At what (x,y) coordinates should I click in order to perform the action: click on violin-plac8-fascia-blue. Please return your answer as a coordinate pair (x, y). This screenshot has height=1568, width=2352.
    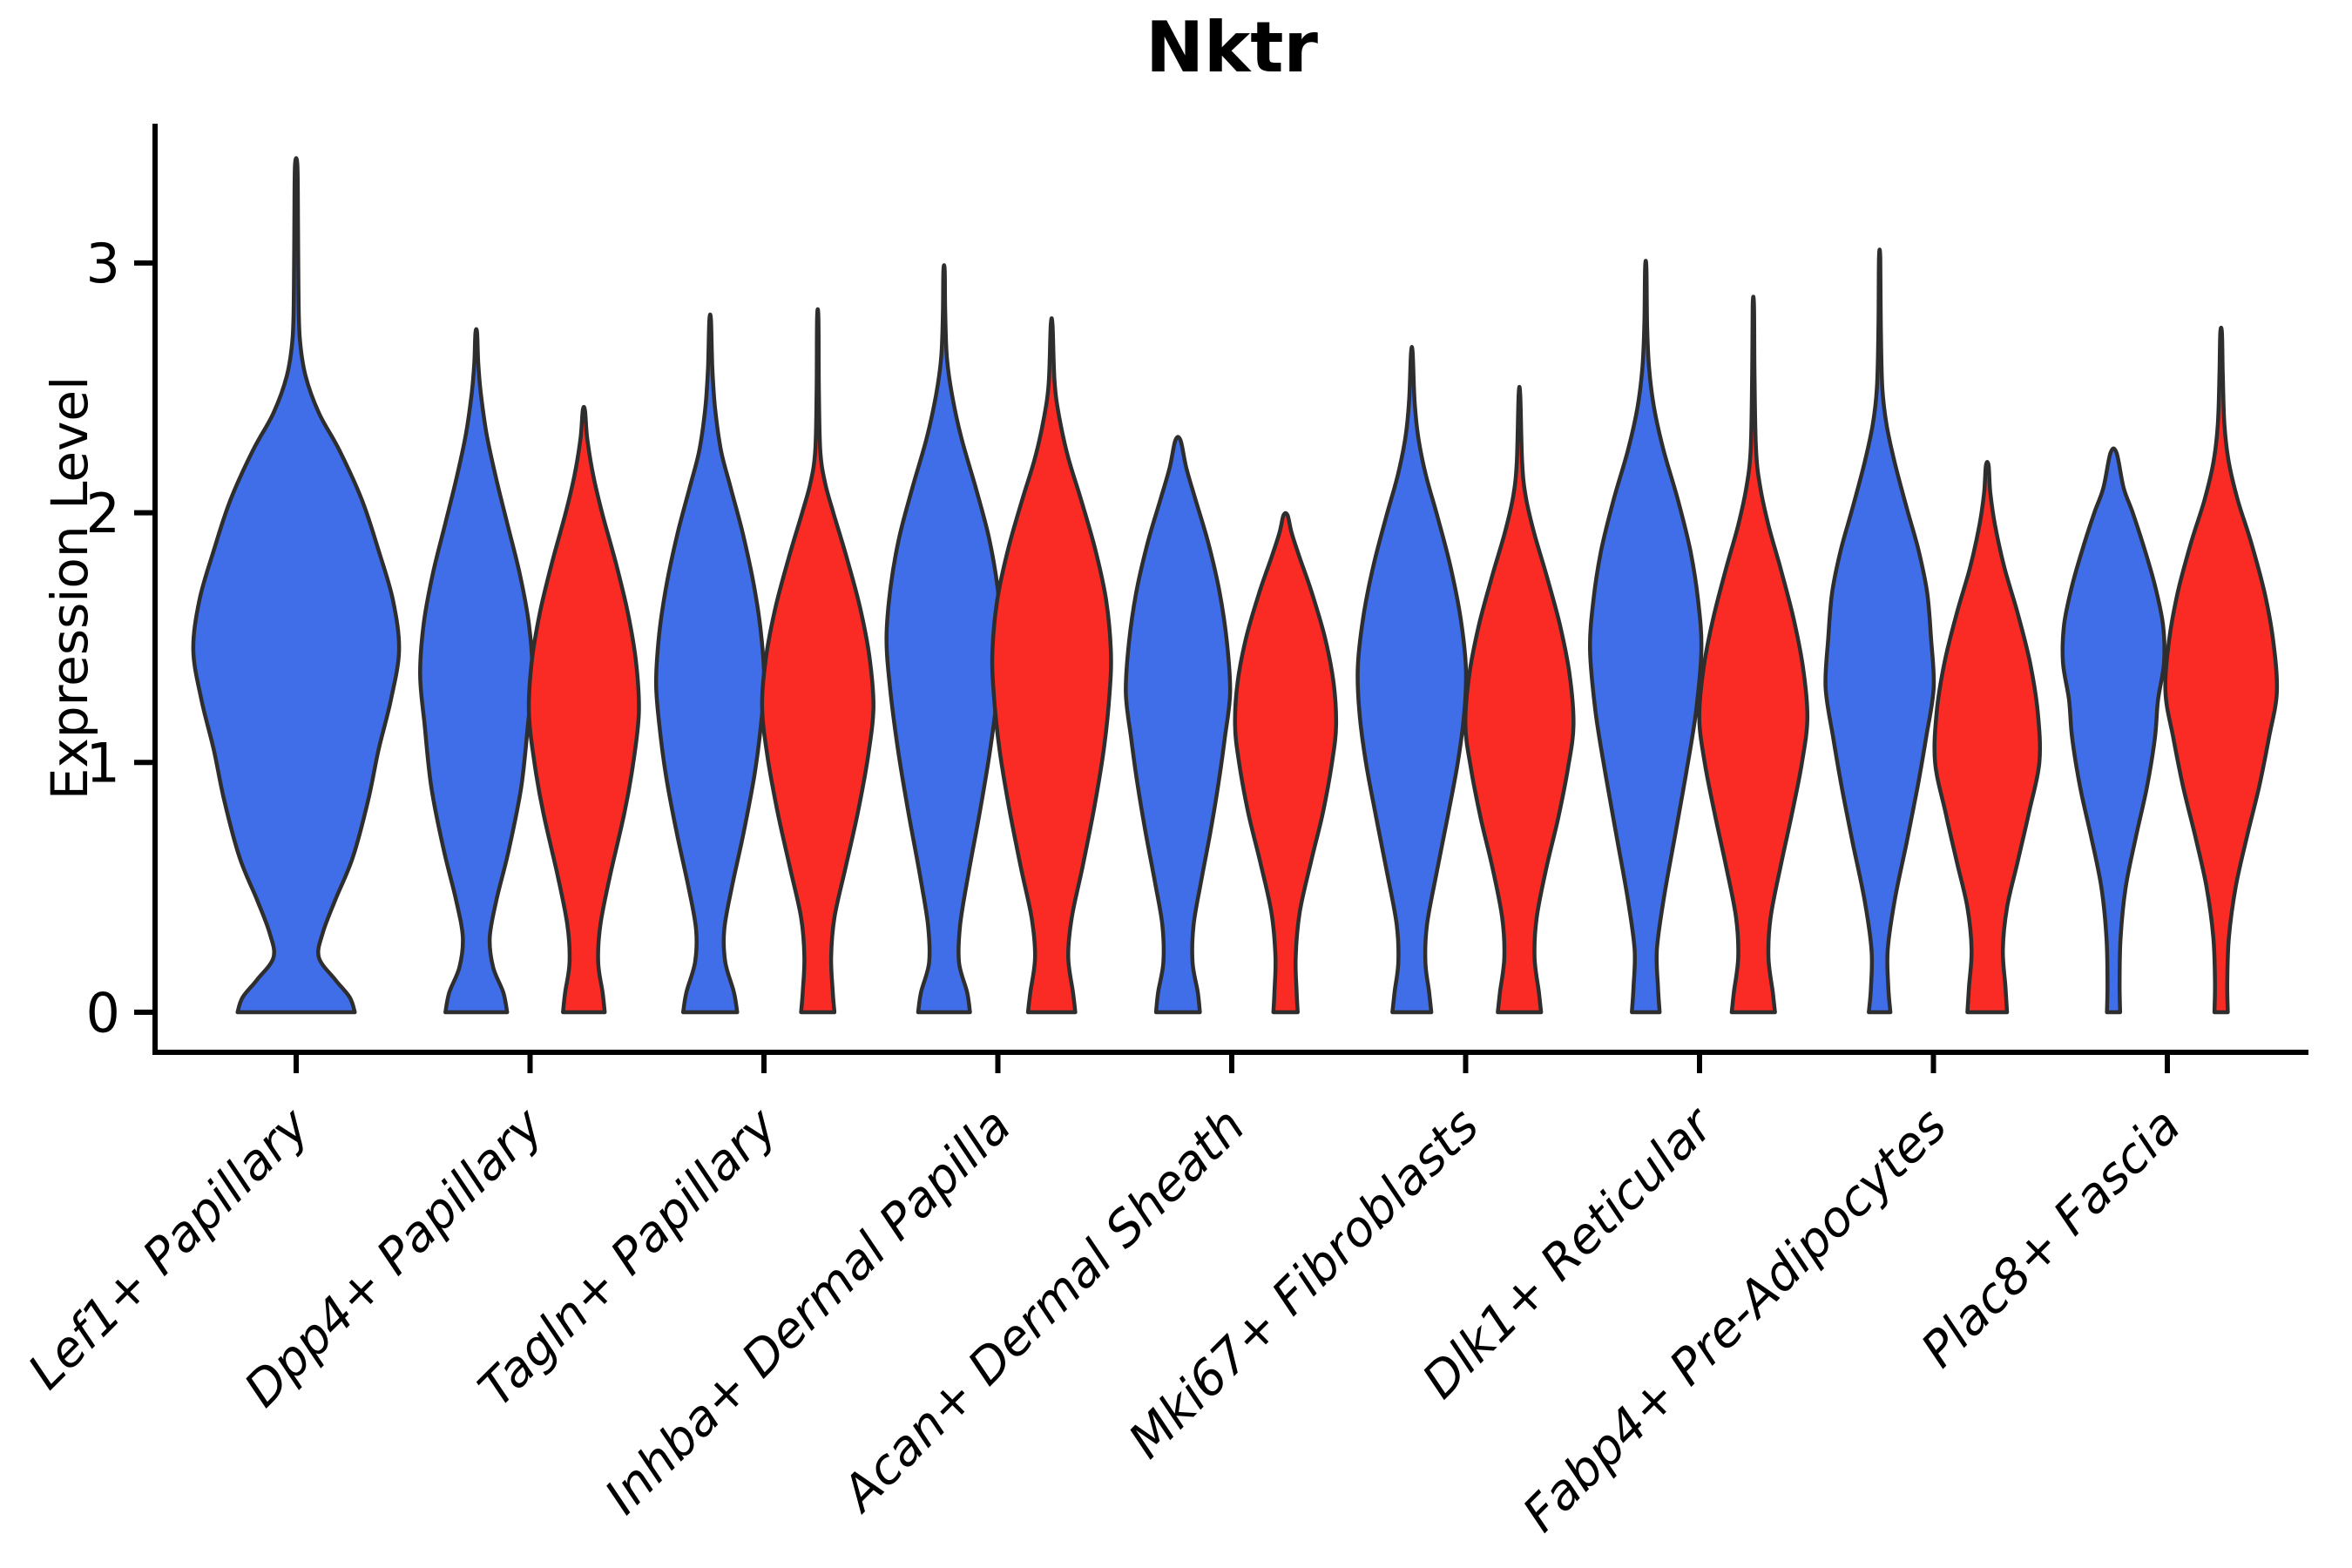
    Looking at the image, I should click on (2113, 731).